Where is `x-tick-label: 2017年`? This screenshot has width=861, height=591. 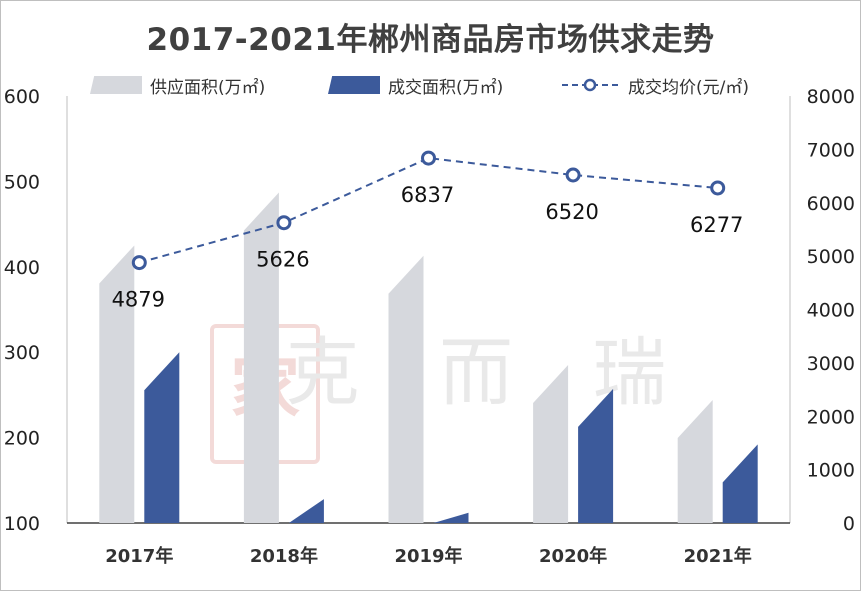 x-tick-label: 2017年 is located at coordinates (139, 556).